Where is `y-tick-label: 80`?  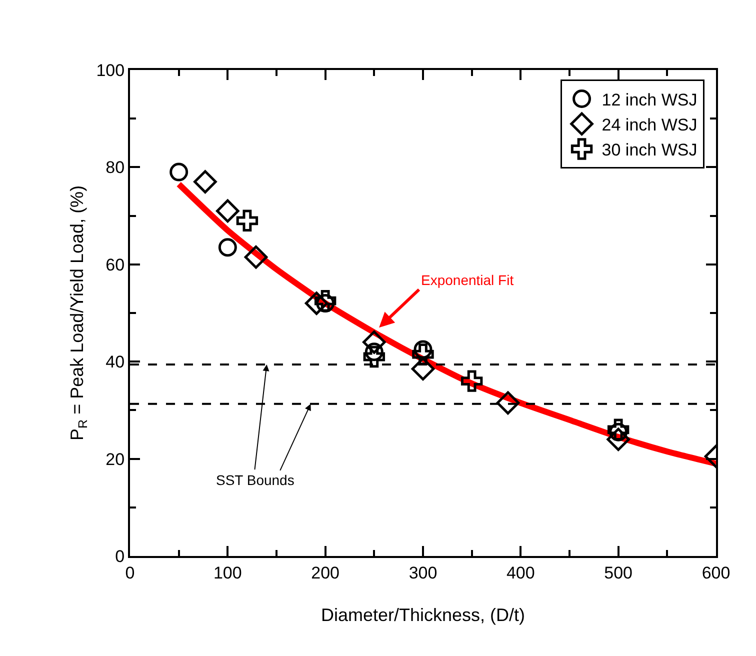
y-tick-label: 80 is located at coordinates (115, 168).